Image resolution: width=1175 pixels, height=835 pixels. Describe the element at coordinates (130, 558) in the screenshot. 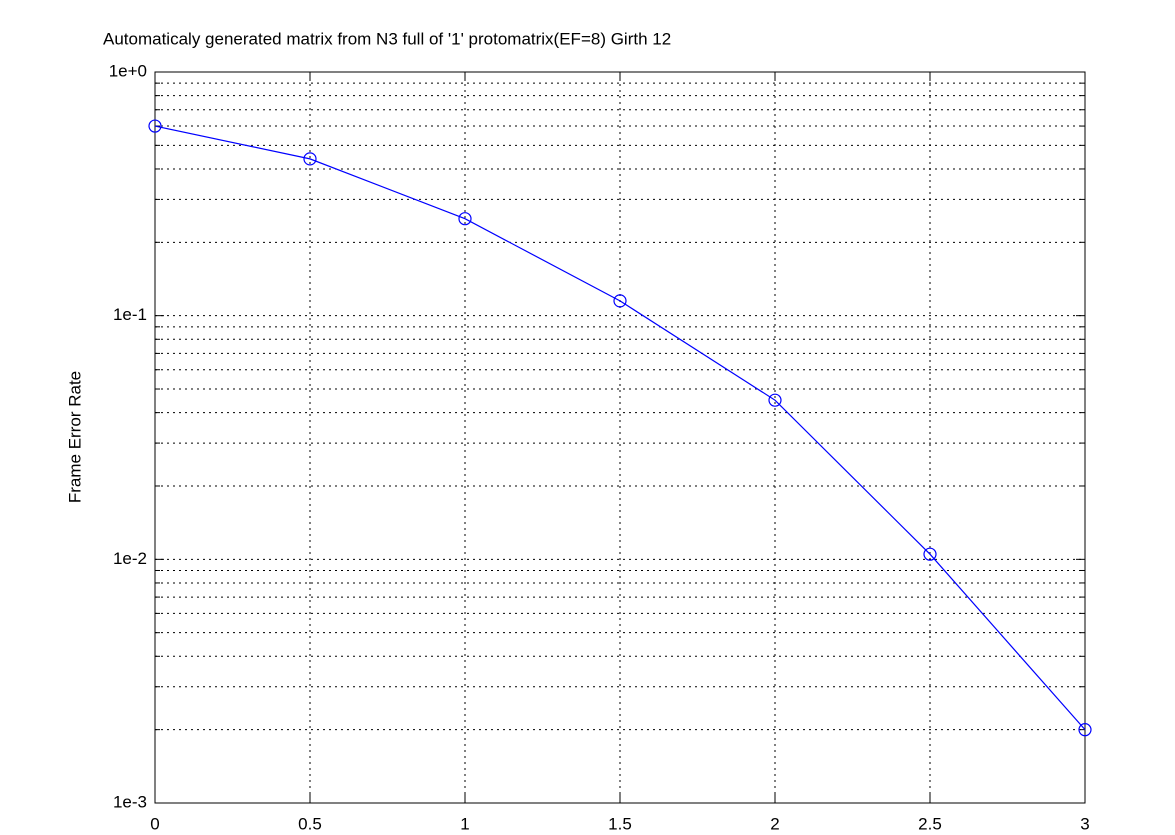

I see `y-tick-label: 1e-2` at that location.